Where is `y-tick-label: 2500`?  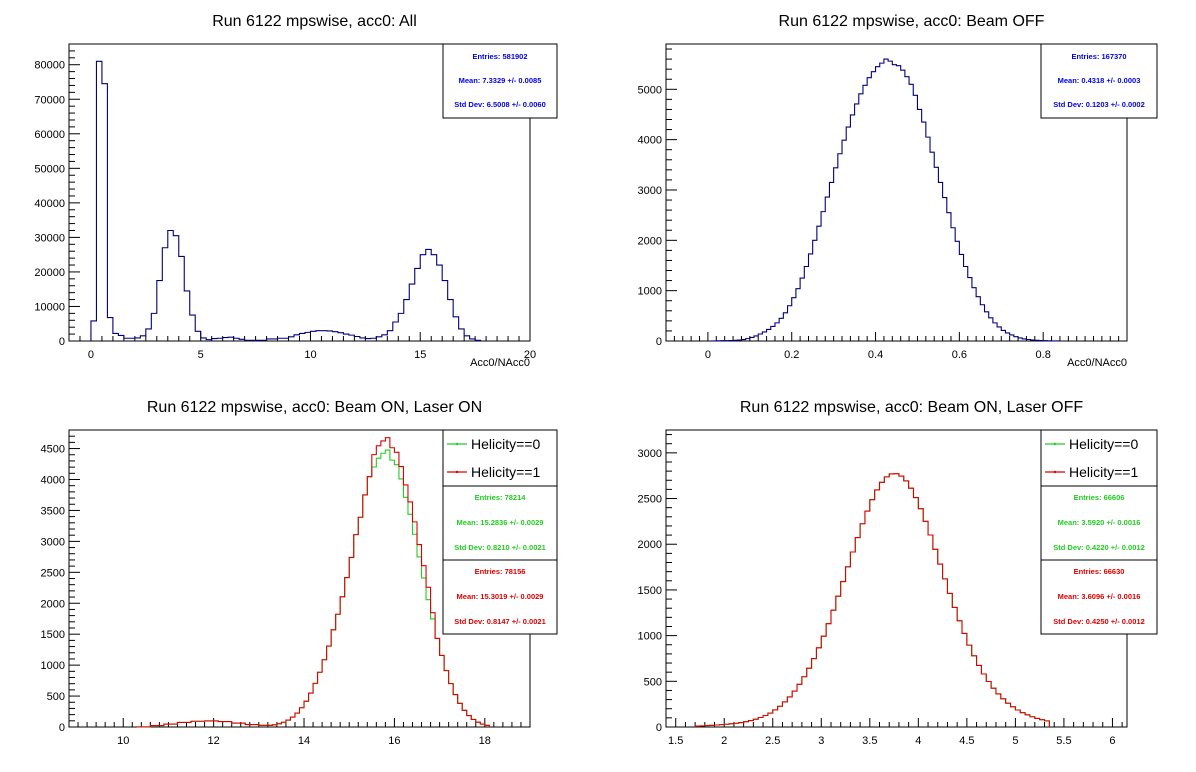
y-tick-label: 2500 is located at coordinates (650, 500).